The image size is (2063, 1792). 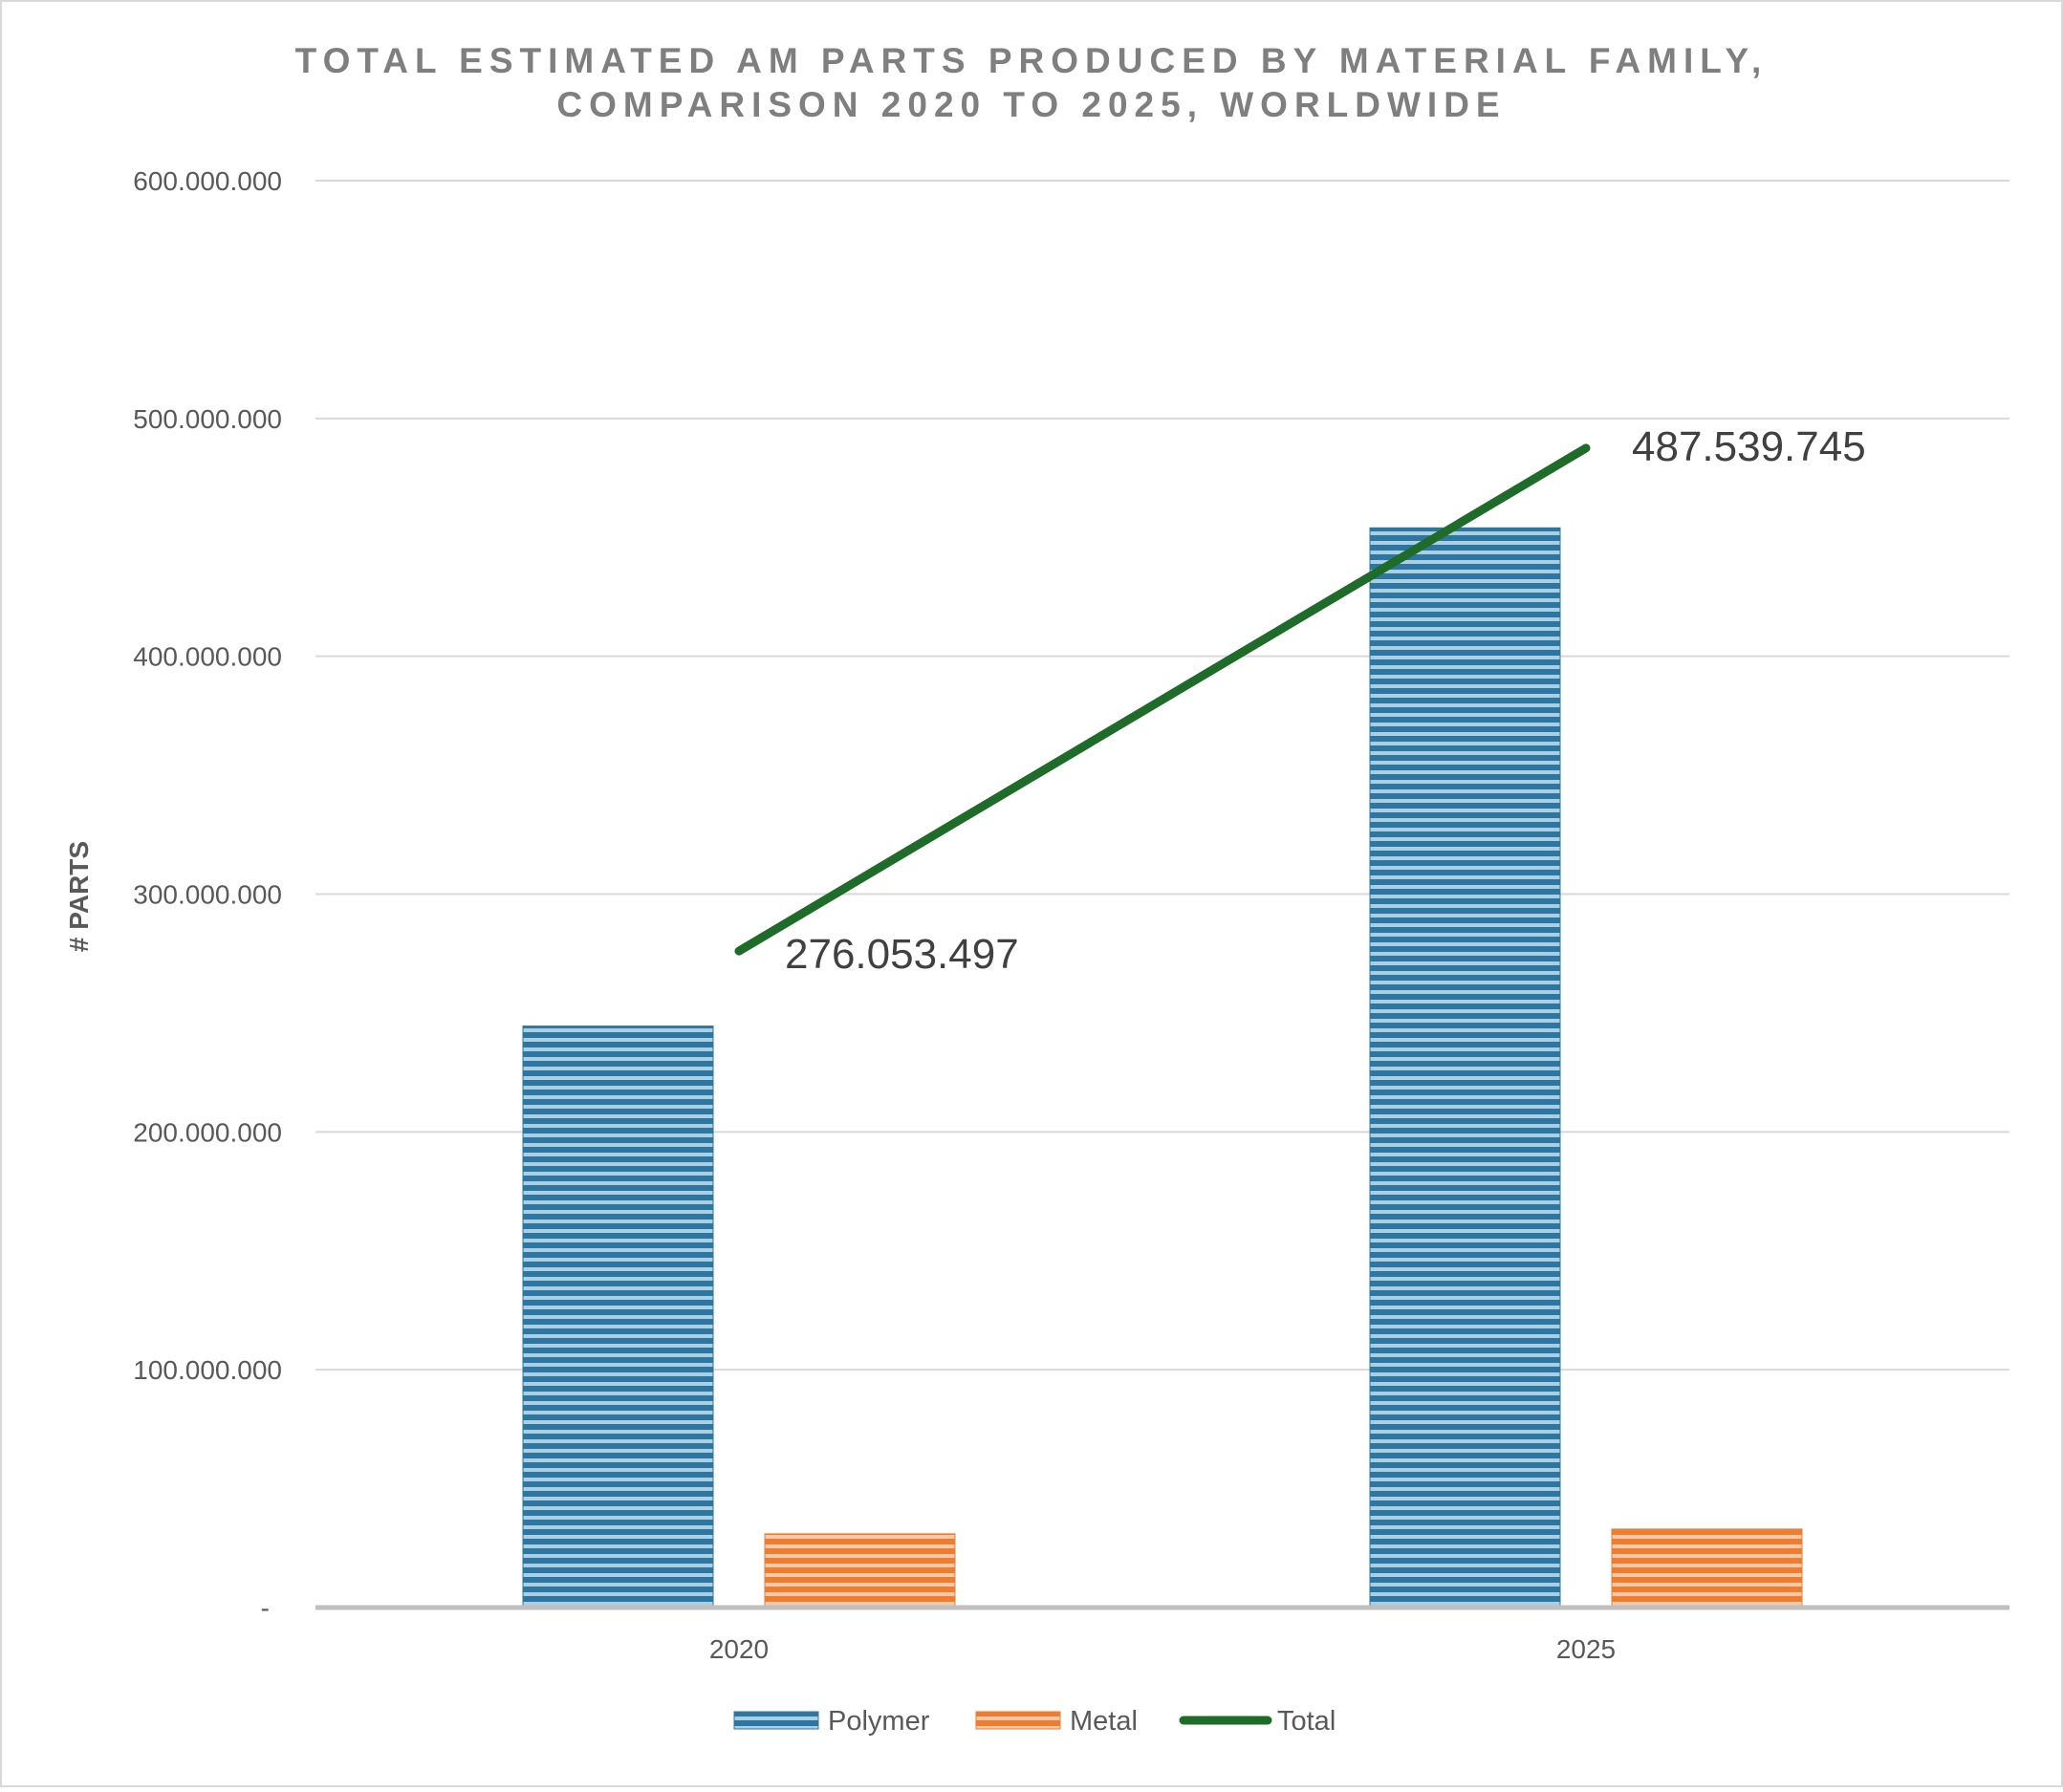 What do you see at coordinates (860, 1570) in the screenshot?
I see `bar-metal-2020` at bounding box center [860, 1570].